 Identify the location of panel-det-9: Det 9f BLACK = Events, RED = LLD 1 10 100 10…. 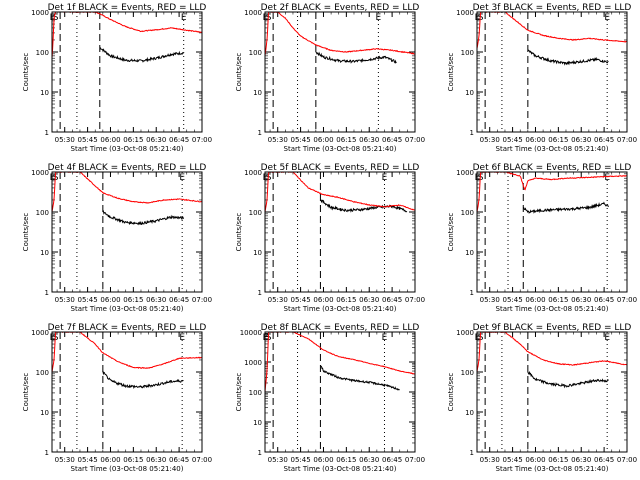
(542, 398).